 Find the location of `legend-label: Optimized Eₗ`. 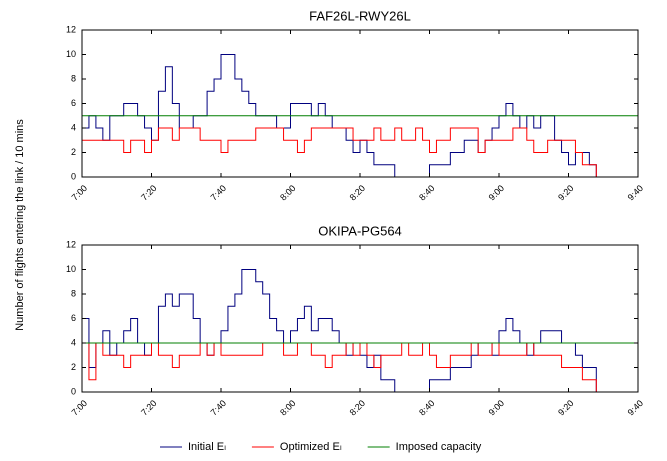

legend-label: Optimized Eₗ is located at coordinates (311, 447).